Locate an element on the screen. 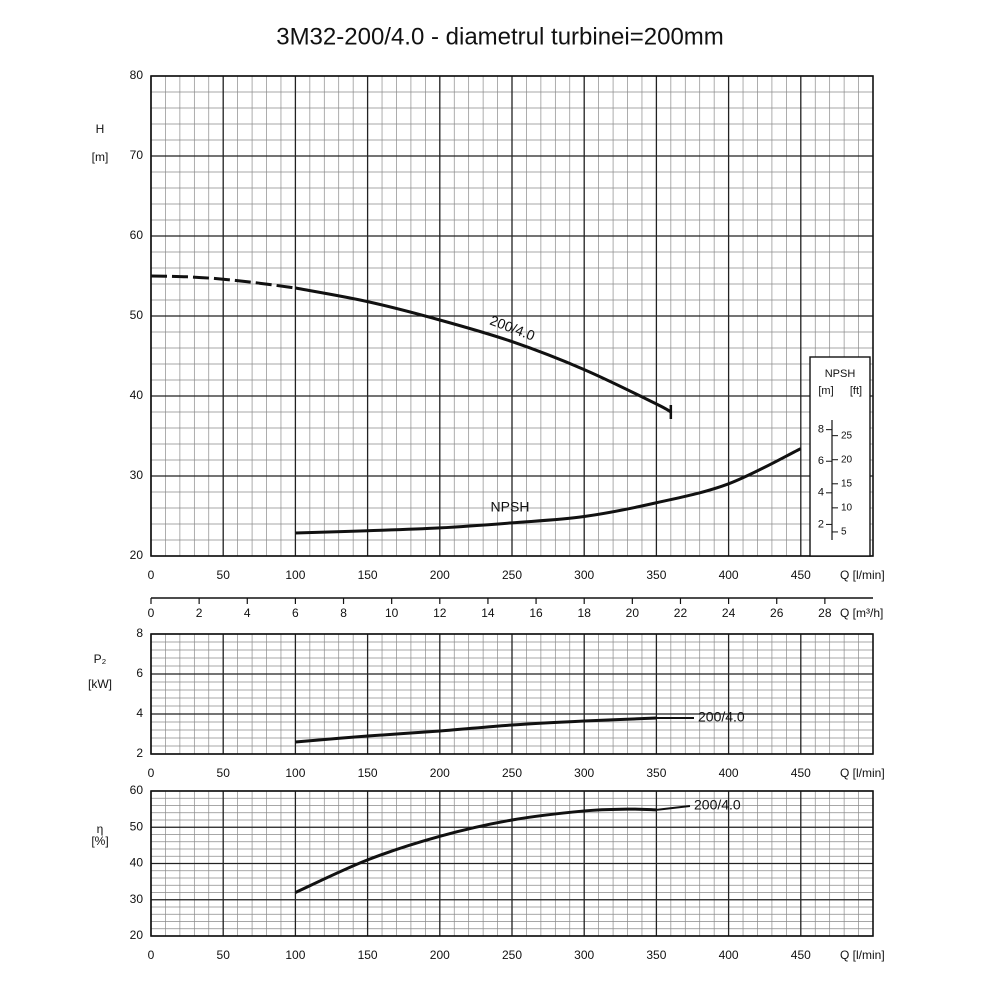 The width and height of the screenshot is (1000, 1000). x2-tick-label: 28 is located at coordinates (825, 613).